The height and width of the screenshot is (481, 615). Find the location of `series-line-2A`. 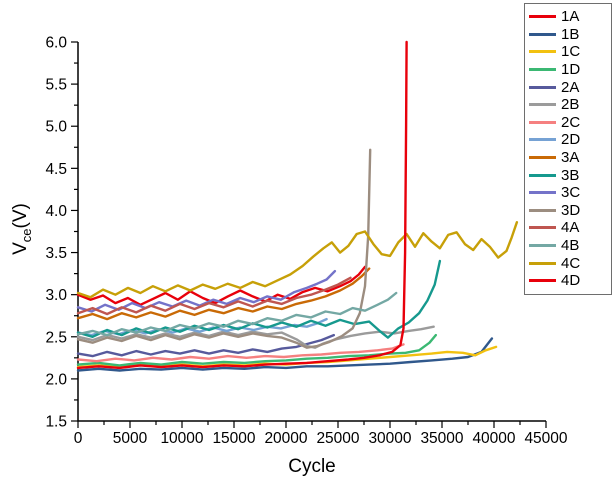

series-line-2A is located at coordinates (205, 345).